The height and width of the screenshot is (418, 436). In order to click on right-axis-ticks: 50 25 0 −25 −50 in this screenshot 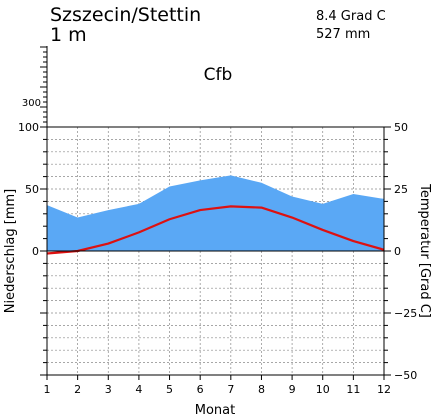, I will do `click(400, 251)`.